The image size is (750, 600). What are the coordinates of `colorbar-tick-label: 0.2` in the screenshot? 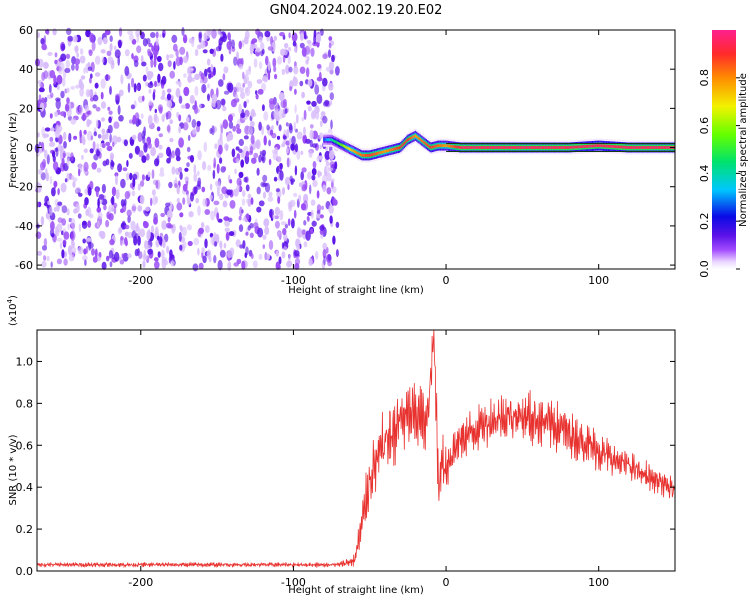 It's located at (704, 221).